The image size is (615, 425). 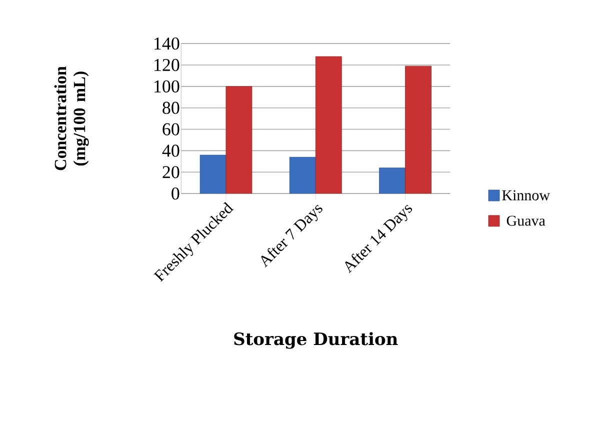 What do you see at coordinates (171, 150) in the screenshot?
I see `y-tick-label: 40` at bounding box center [171, 150].